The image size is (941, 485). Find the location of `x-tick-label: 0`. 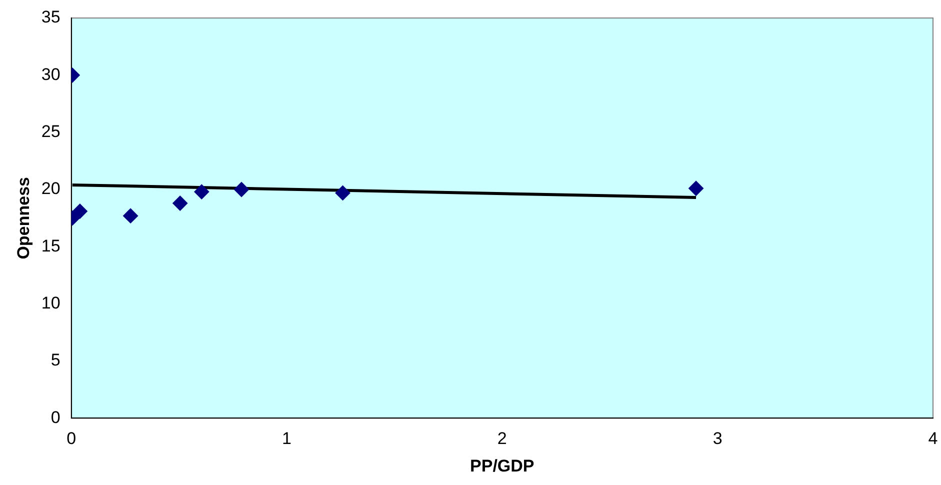

x-tick-label: 0 is located at coordinates (71, 438).